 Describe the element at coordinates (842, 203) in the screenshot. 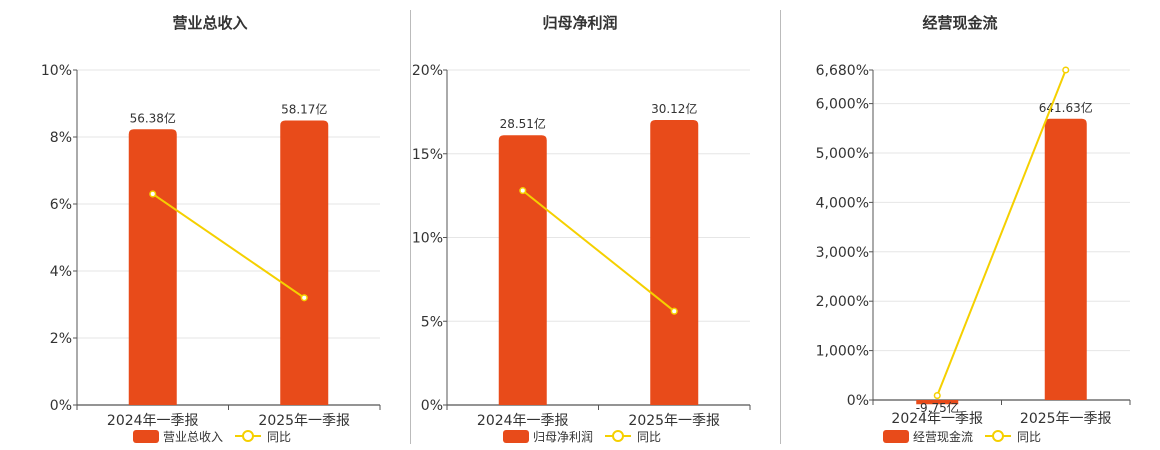

I see `y-tick-label: 4,000%` at that location.